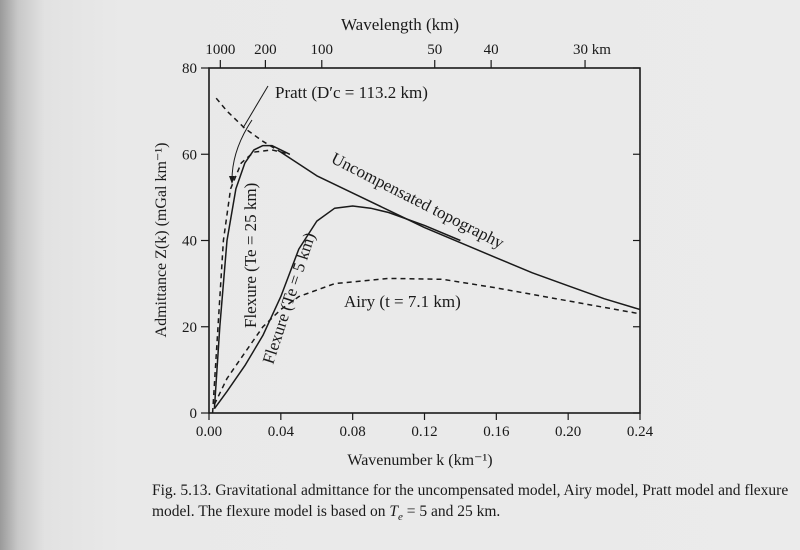 The image size is (800, 550). I want to click on series-line-uncompensated-topography-extension-, so click(248, 125).